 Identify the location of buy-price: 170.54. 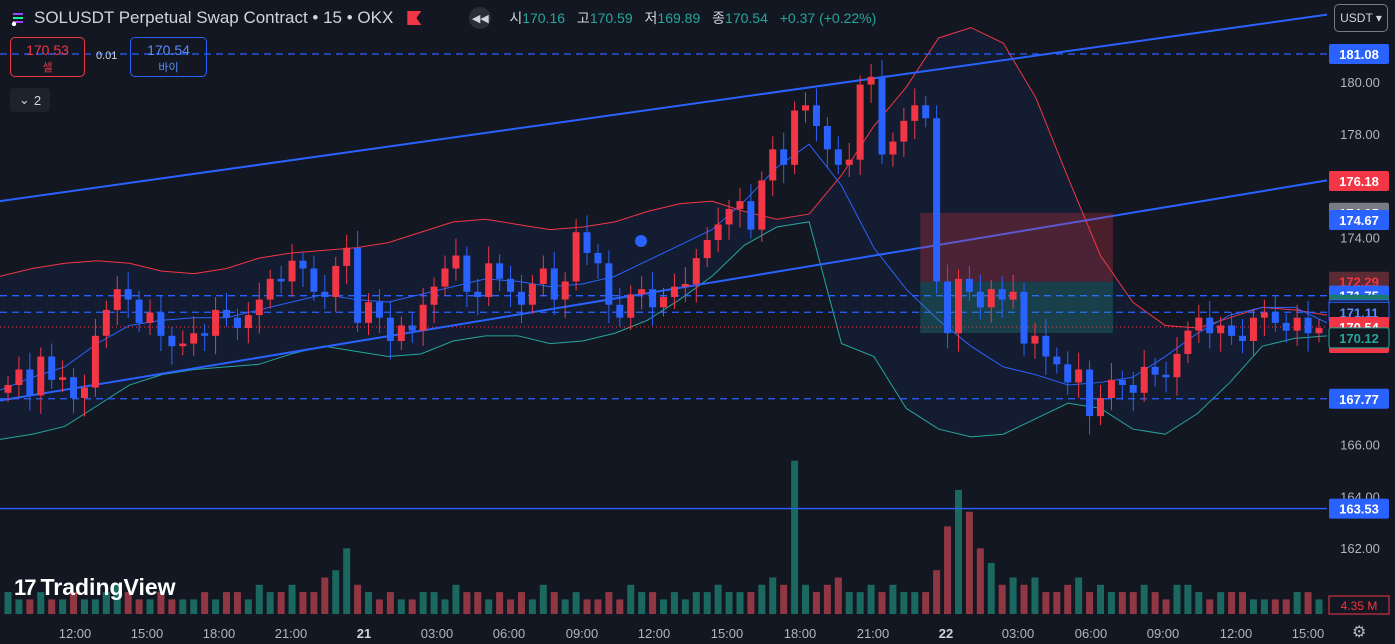
(168, 50).